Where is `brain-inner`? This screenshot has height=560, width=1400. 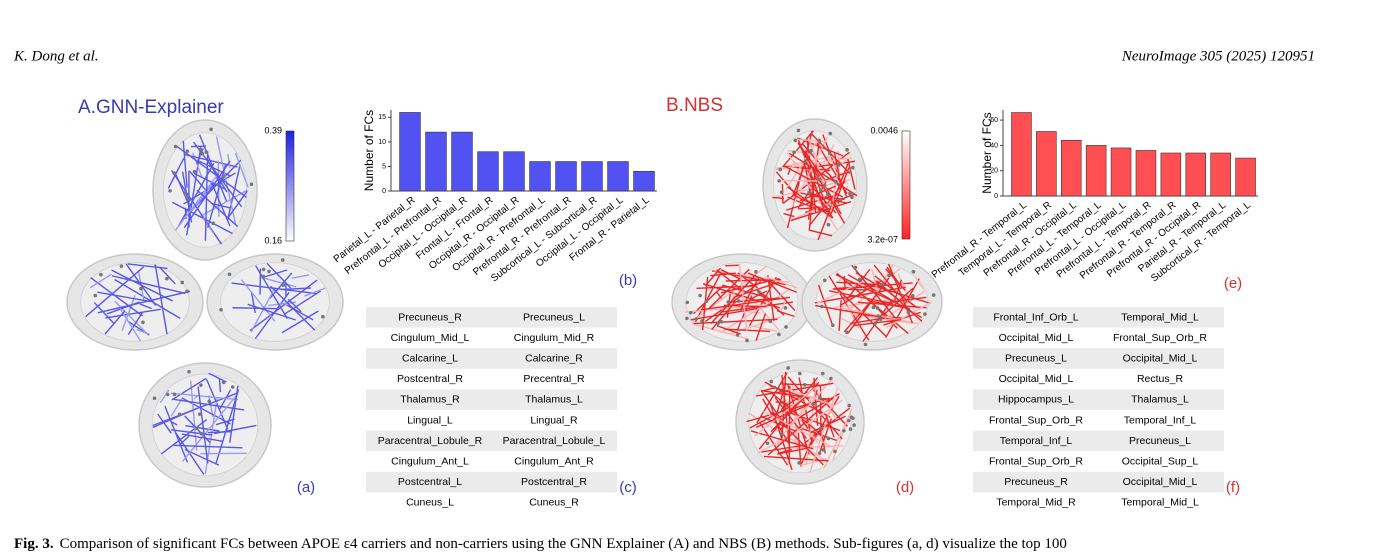 brain-inner is located at coordinates (800, 422).